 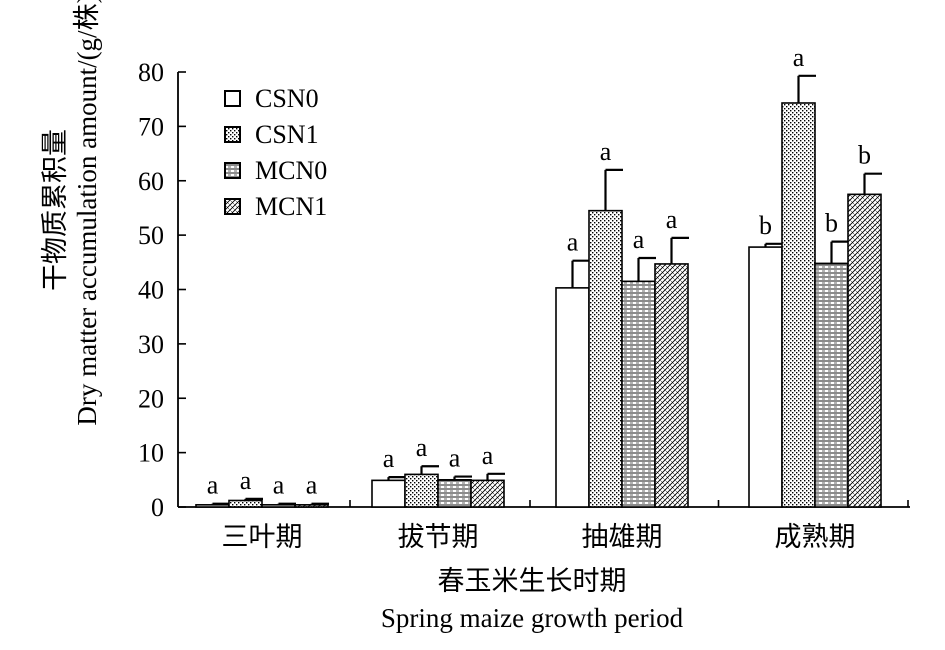 I want to click on x-axis-title-cn: 春玉米生长时期, so click(x=532, y=581).